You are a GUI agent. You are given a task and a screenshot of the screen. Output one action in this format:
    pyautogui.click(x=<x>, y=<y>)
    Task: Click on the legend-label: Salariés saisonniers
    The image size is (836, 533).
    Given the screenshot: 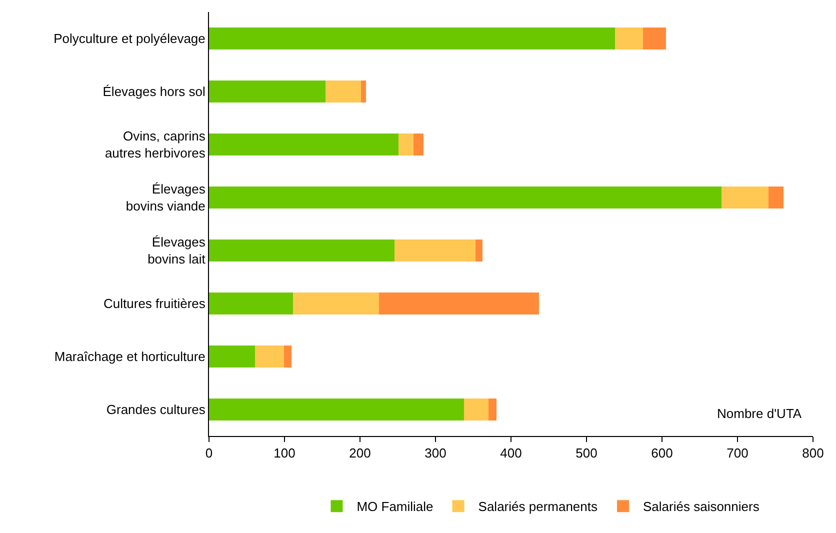 What is the action you would take?
    pyautogui.click(x=701, y=506)
    